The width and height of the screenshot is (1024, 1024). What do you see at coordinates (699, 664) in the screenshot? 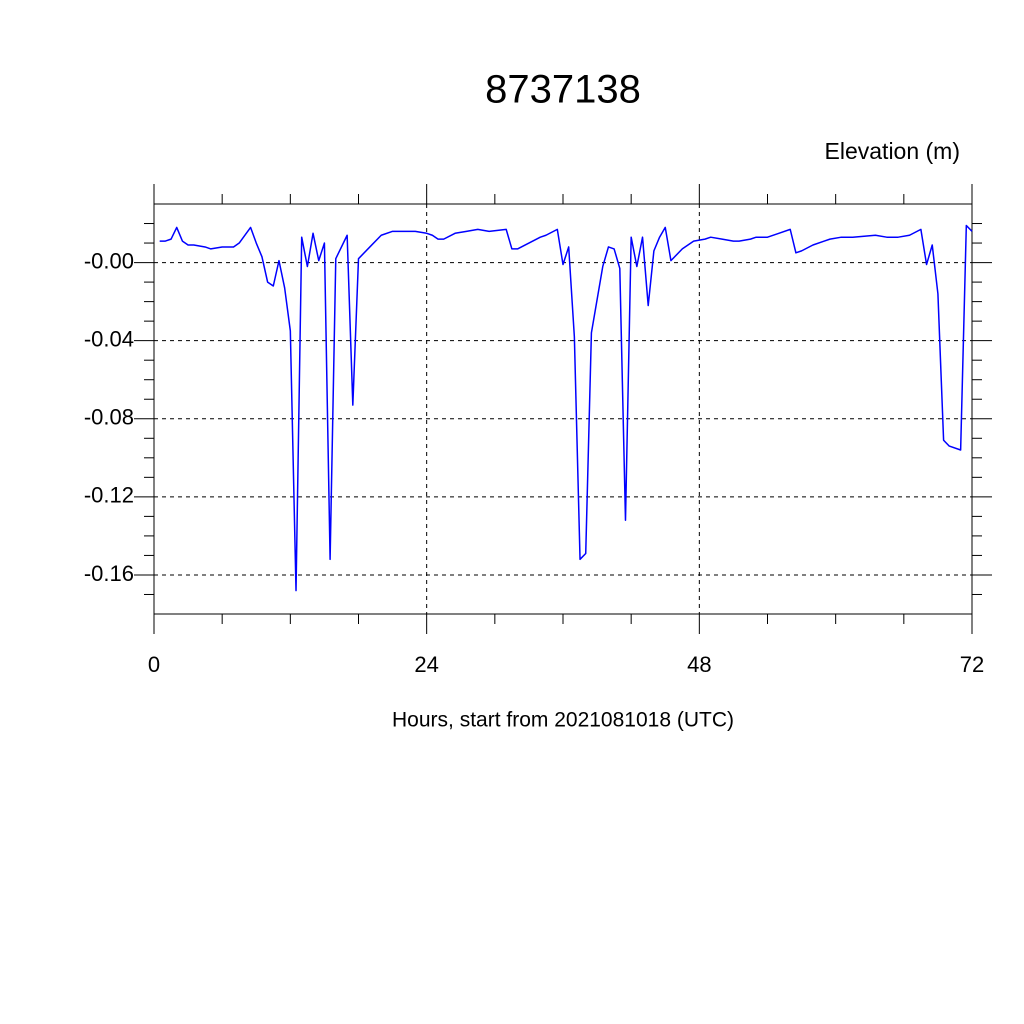
I see `x-tick-label: 48` at bounding box center [699, 664].